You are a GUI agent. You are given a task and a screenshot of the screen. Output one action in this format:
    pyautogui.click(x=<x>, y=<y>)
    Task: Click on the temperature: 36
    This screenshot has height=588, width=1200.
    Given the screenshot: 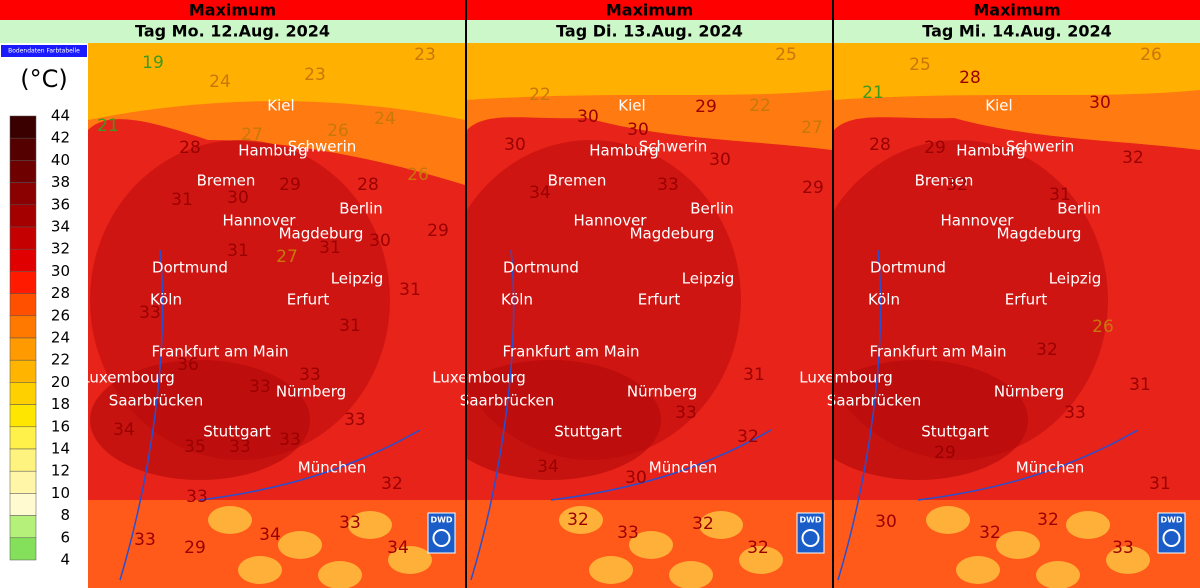 What is the action you would take?
    pyautogui.click(x=188, y=365)
    